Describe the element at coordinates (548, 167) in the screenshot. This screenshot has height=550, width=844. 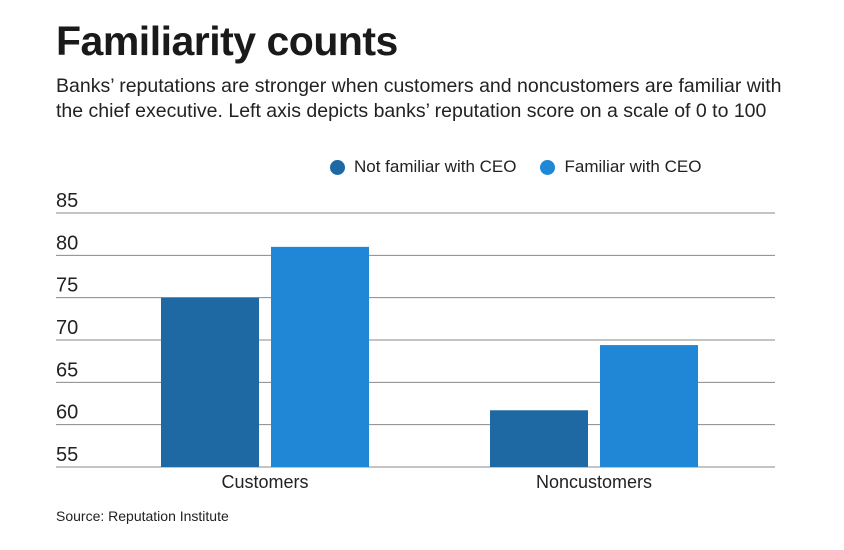
I see `legend-swatch-familiar` at that location.